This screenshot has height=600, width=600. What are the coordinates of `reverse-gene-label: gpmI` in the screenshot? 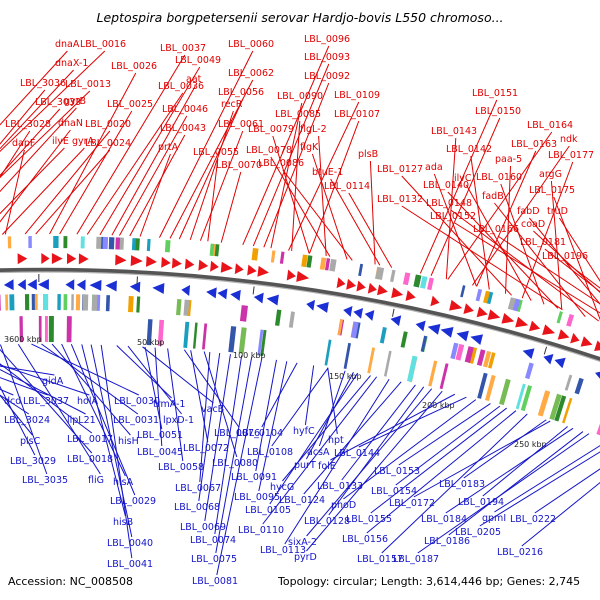 It's located at (494, 518).